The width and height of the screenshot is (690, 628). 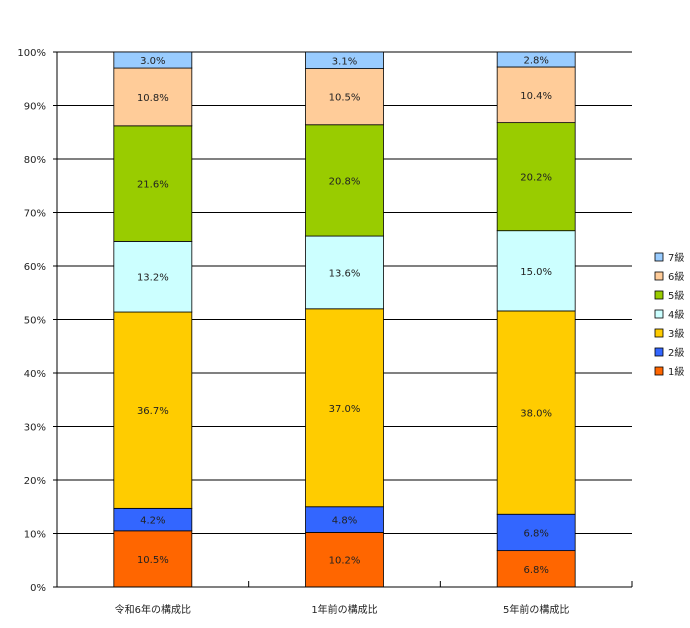 I want to click on data-label: 3.1%, so click(x=344, y=61).